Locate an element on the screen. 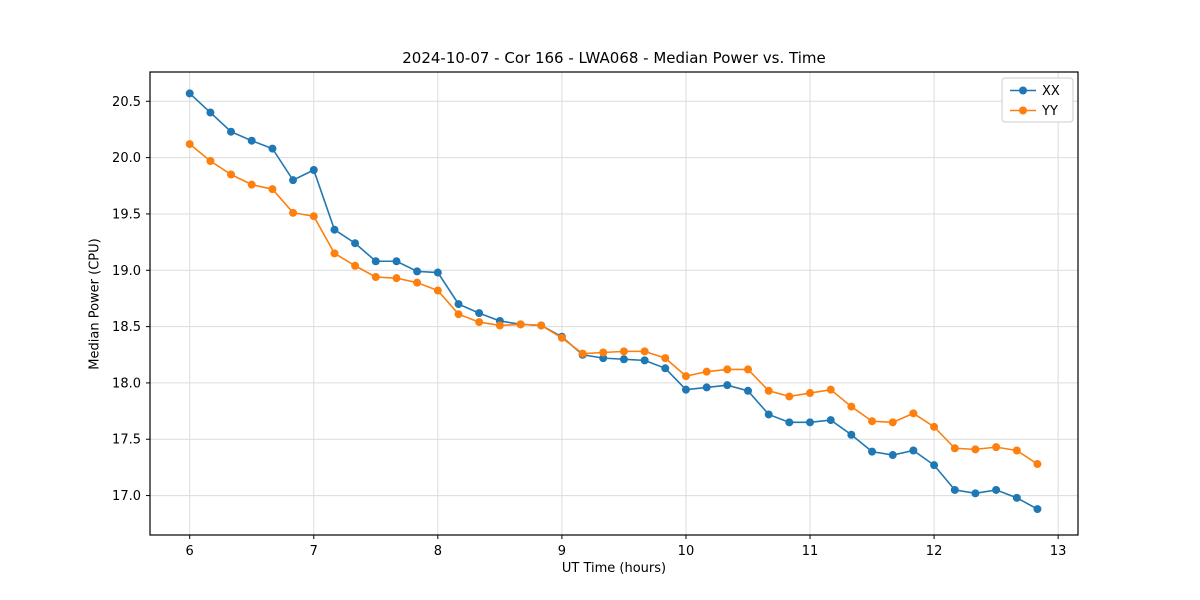  svg-text: 9 is located at coordinates (562, 551).